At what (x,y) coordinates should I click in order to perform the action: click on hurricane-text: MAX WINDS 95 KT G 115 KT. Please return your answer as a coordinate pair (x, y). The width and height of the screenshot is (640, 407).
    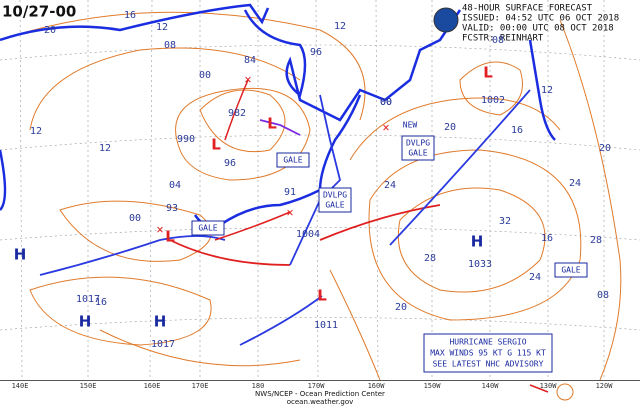
    Looking at the image, I should click on (488, 353).